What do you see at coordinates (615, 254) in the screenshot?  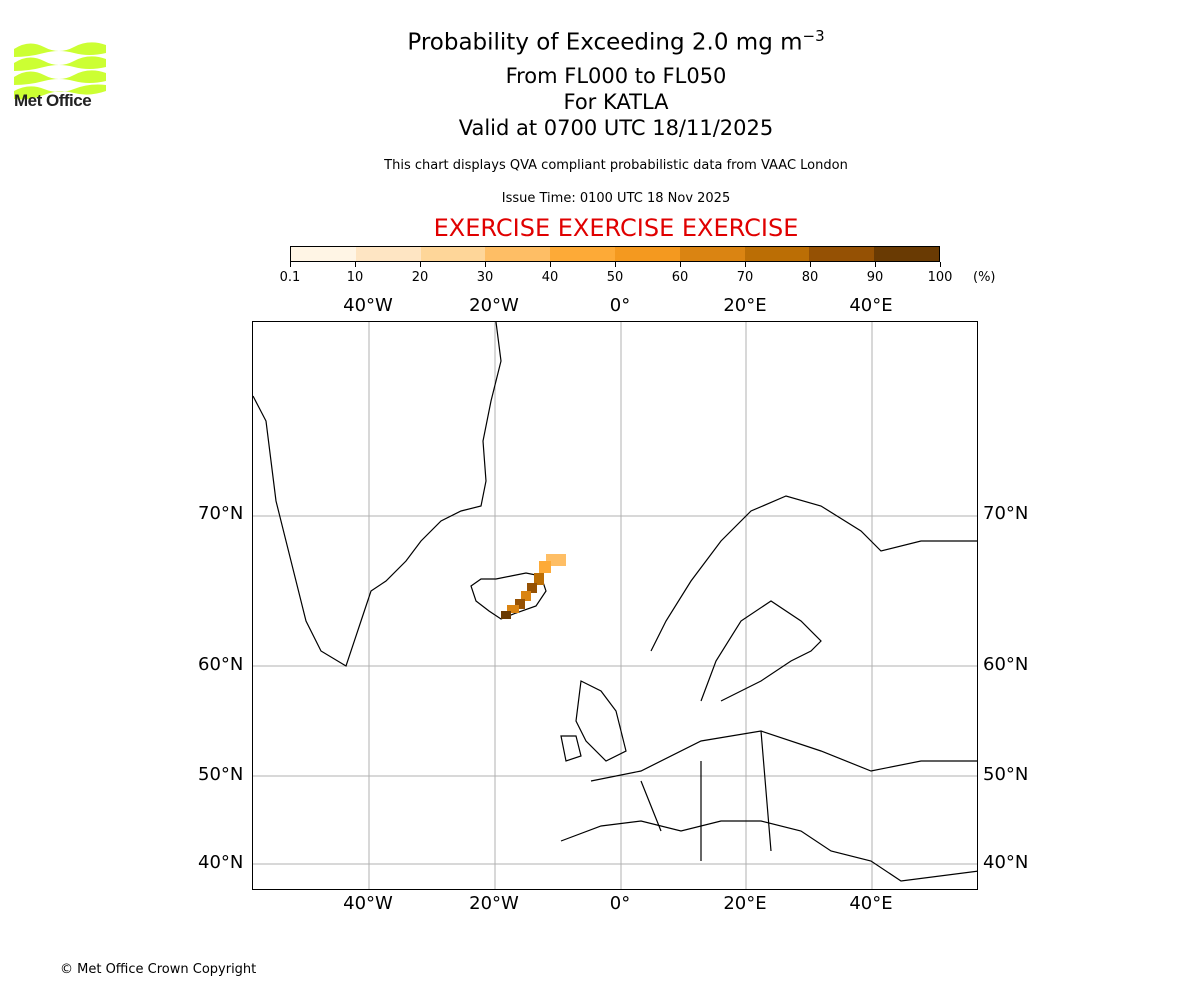 I see `colorbar` at bounding box center [615, 254].